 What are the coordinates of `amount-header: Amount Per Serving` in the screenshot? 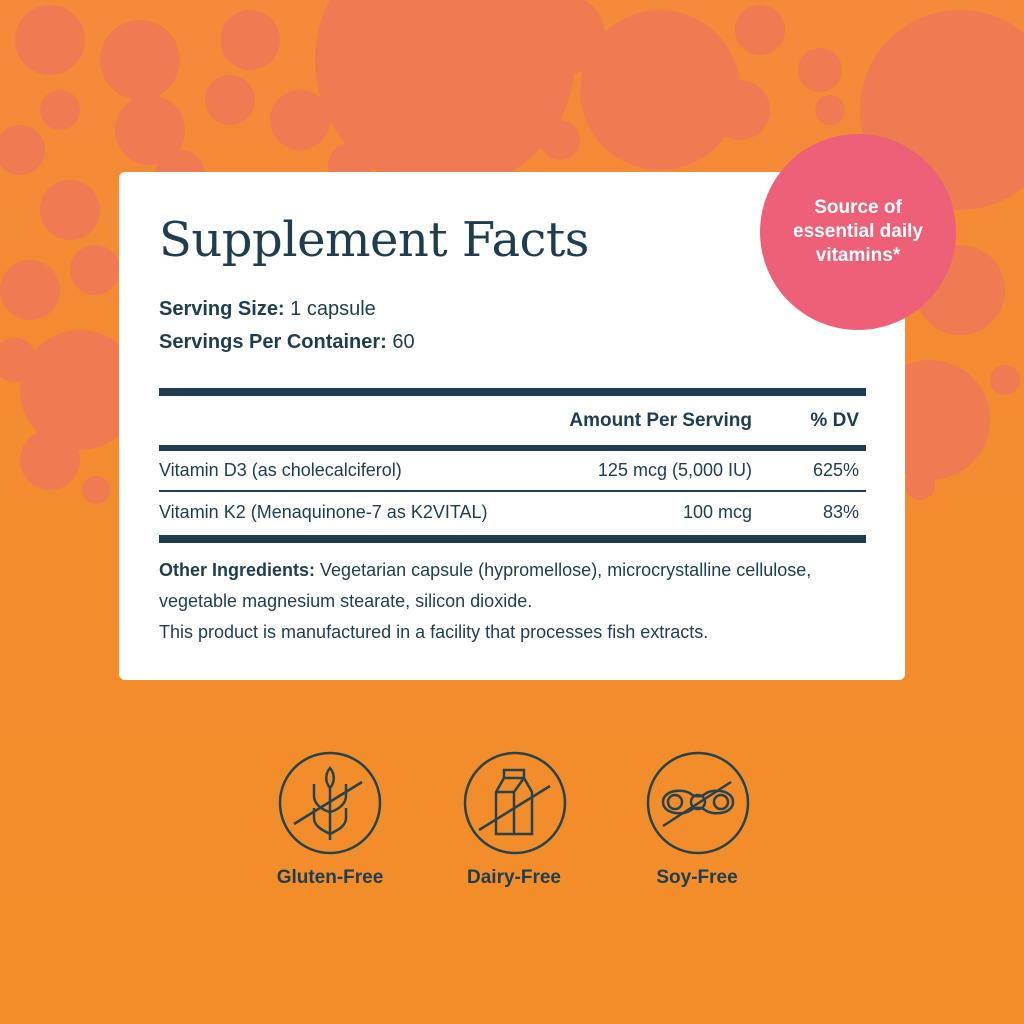 It's located at (660, 420).